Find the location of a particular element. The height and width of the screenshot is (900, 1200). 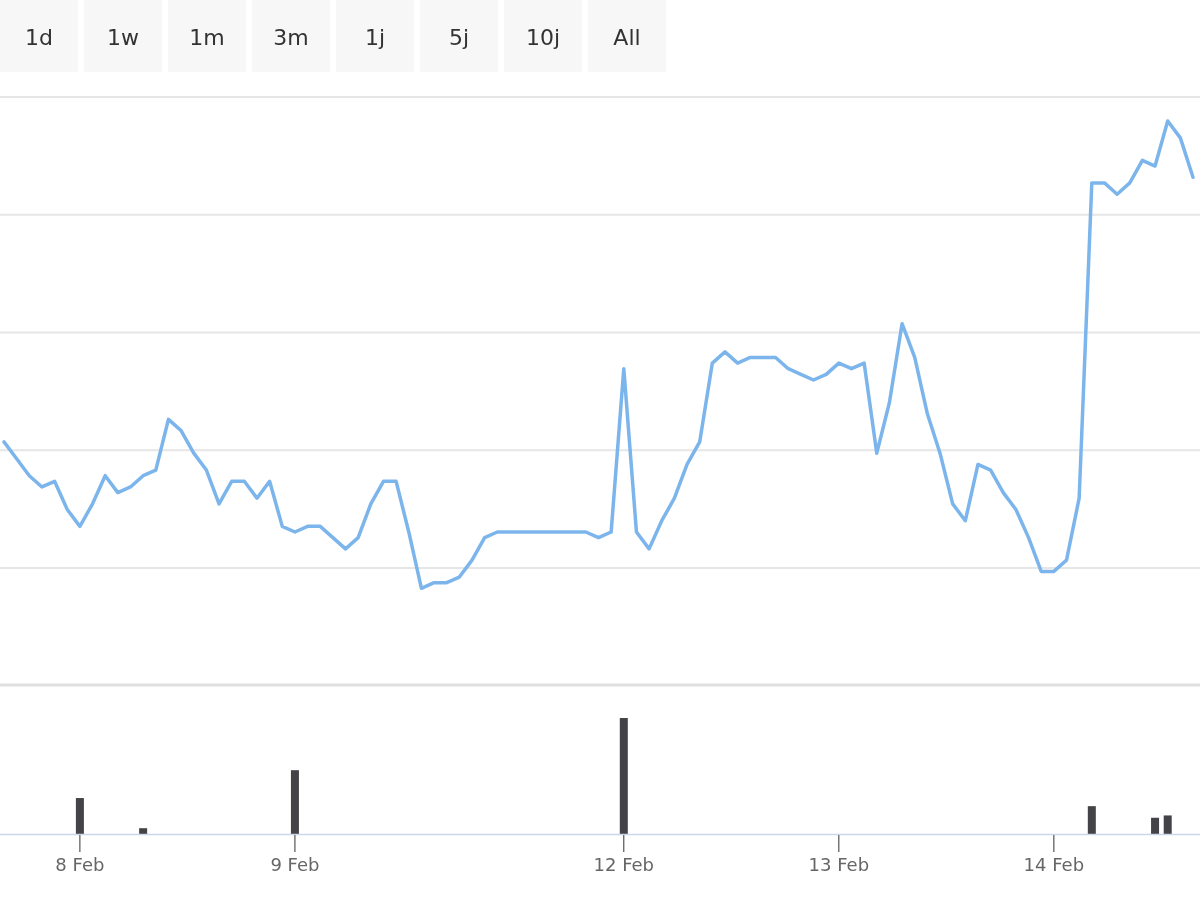

text: 10j is located at coordinates (543, 37).